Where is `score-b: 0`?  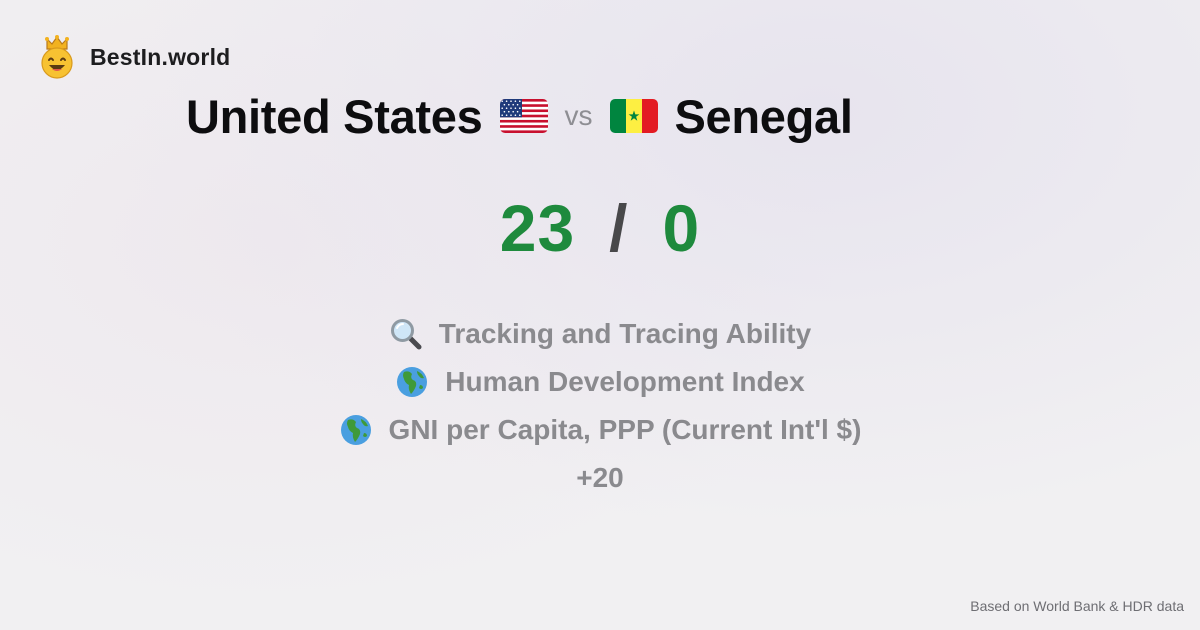
score-b: 0 is located at coordinates (681, 228).